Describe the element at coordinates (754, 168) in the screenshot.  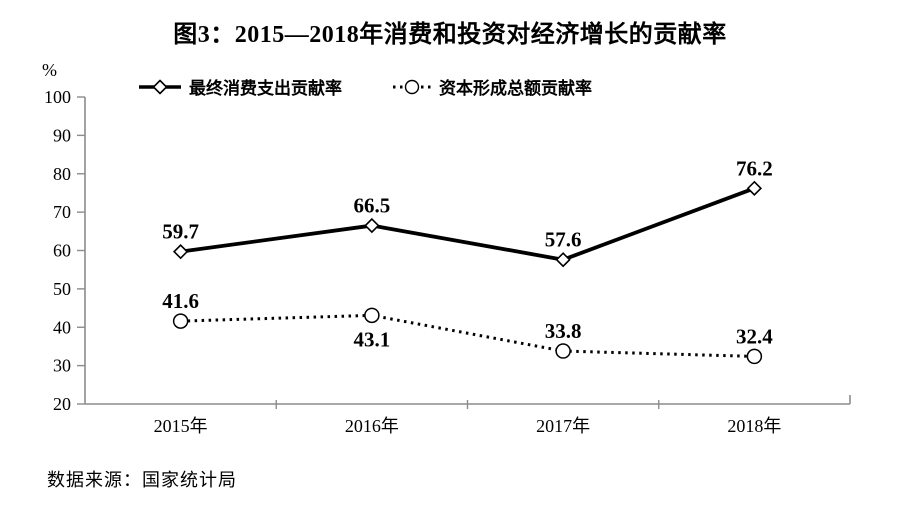
I see `data-point-label: 76.2` at that location.